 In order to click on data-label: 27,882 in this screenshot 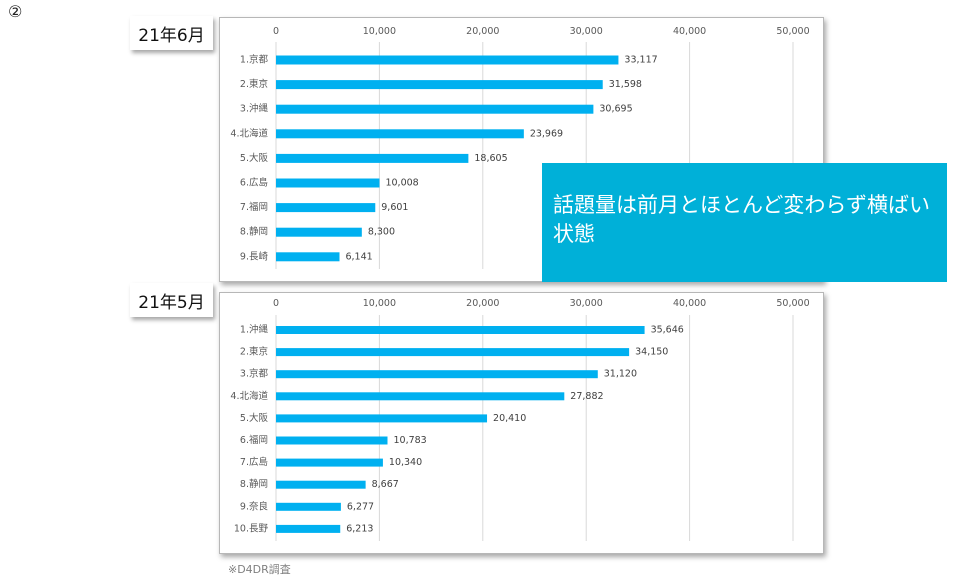, I will do `click(586, 396)`.